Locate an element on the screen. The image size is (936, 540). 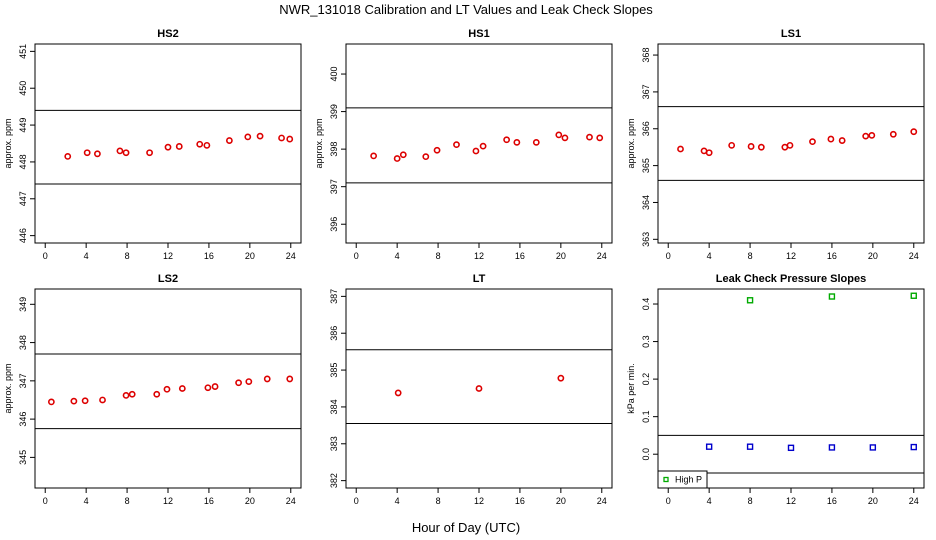
y-tick-label: 346 is located at coordinates (23, 419).